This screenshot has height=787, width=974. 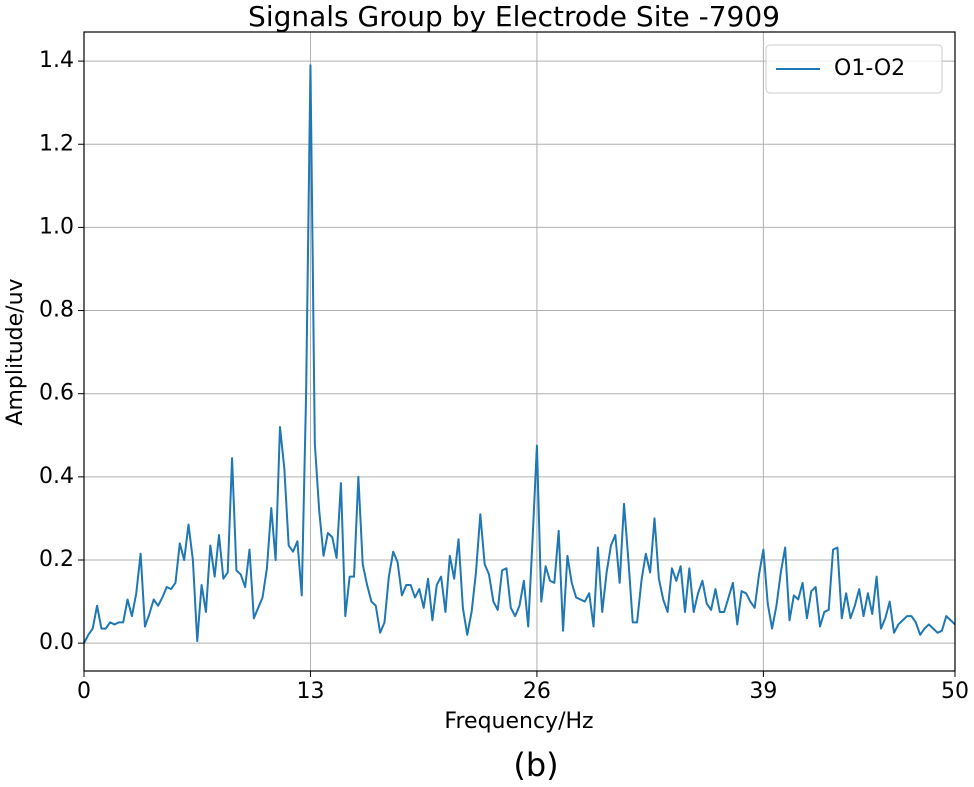 I want to click on x-tick-label: 26, so click(x=537, y=691).